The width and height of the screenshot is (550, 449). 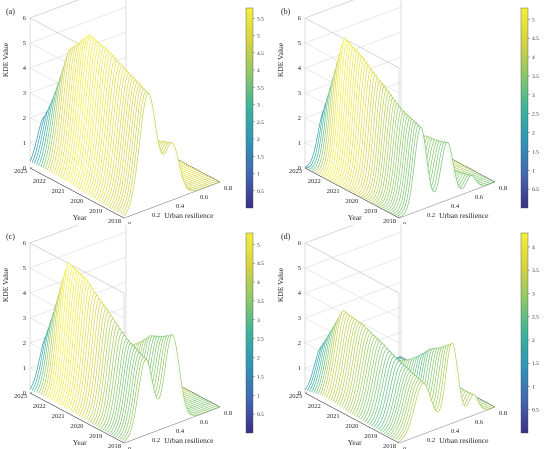 What do you see at coordinates (286, 236) in the screenshot?
I see `panel-label: (d)` at bounding box center [286, 236].